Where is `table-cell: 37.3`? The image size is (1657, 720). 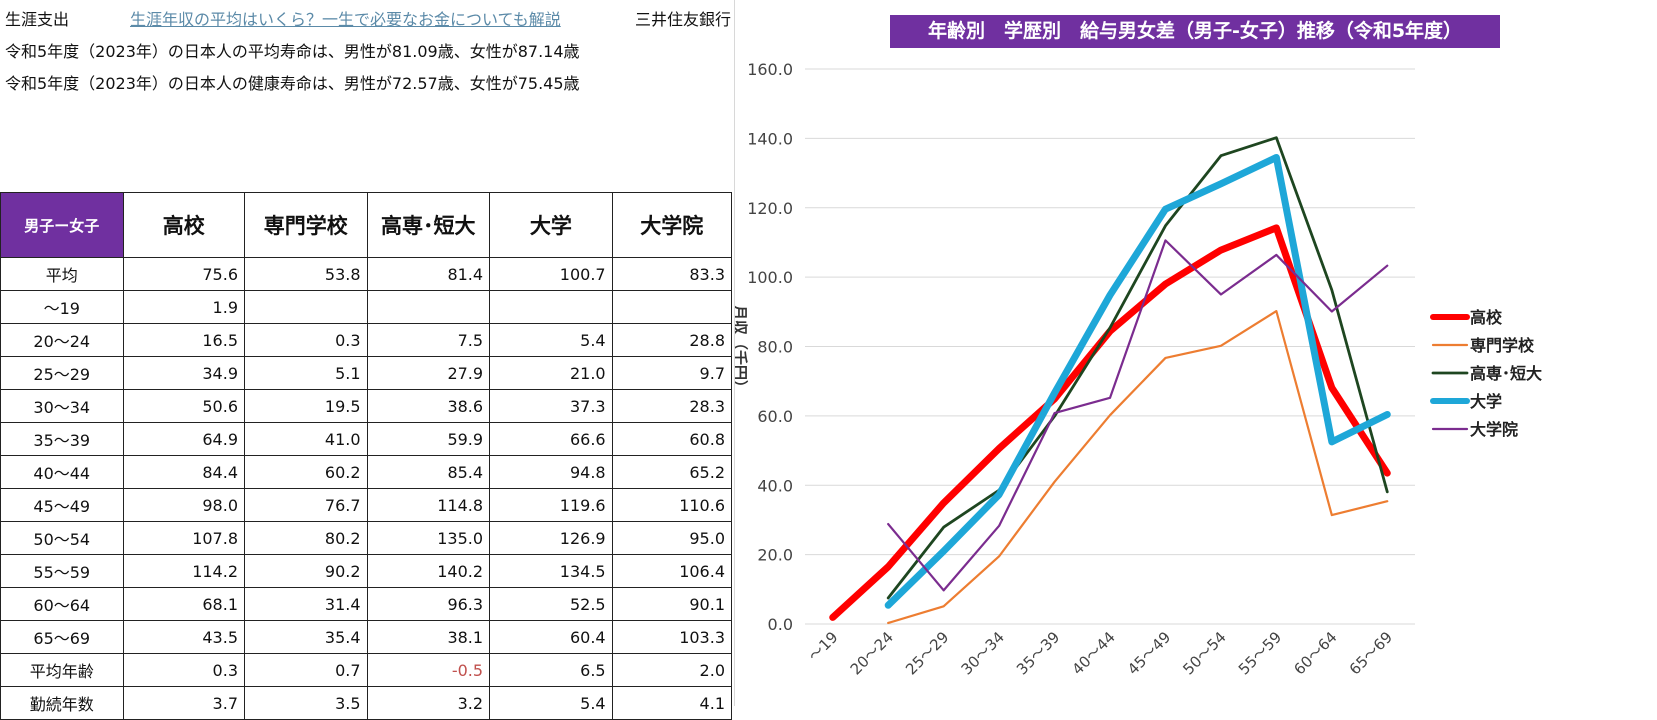
table-cell: 37.3 is located at coordinates (551, 406).